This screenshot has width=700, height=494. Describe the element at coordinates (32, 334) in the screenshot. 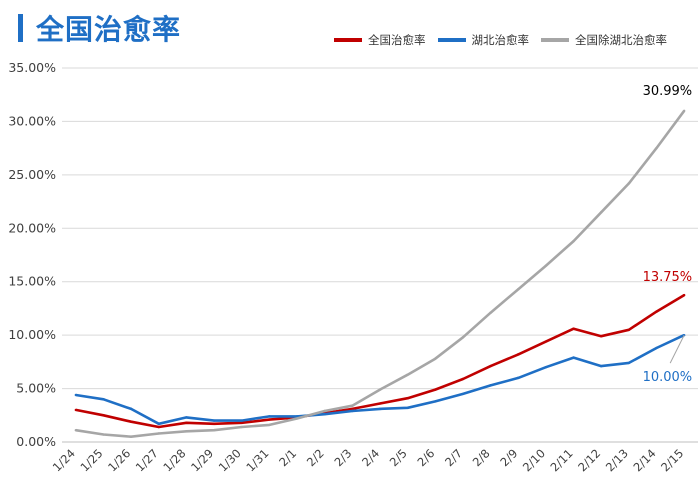

I see `y-tick-label: 10.00%` at that location.